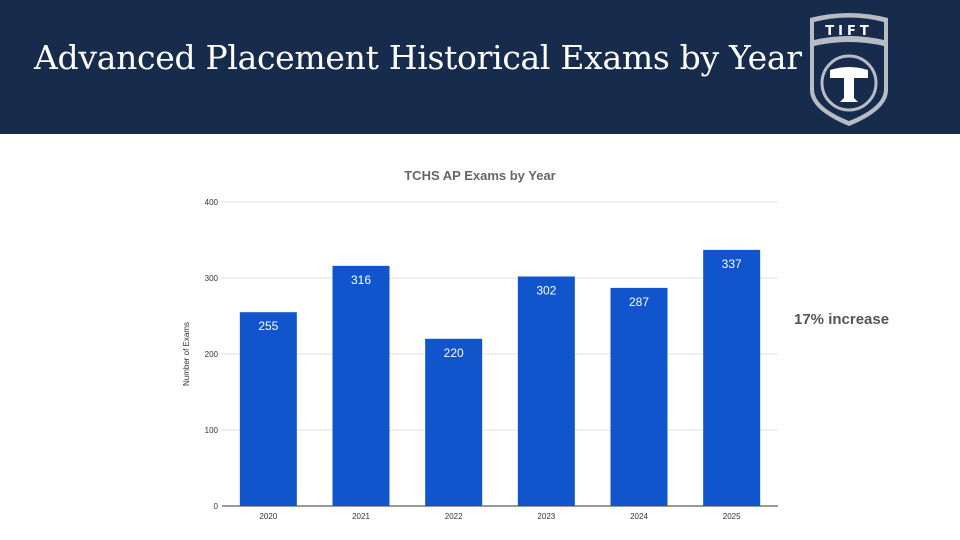 The height and width of the screenshot is (540, 960). Describe the element at coordinates (849, 84) in the screenshot. I see `t-mark-icon` at that location.